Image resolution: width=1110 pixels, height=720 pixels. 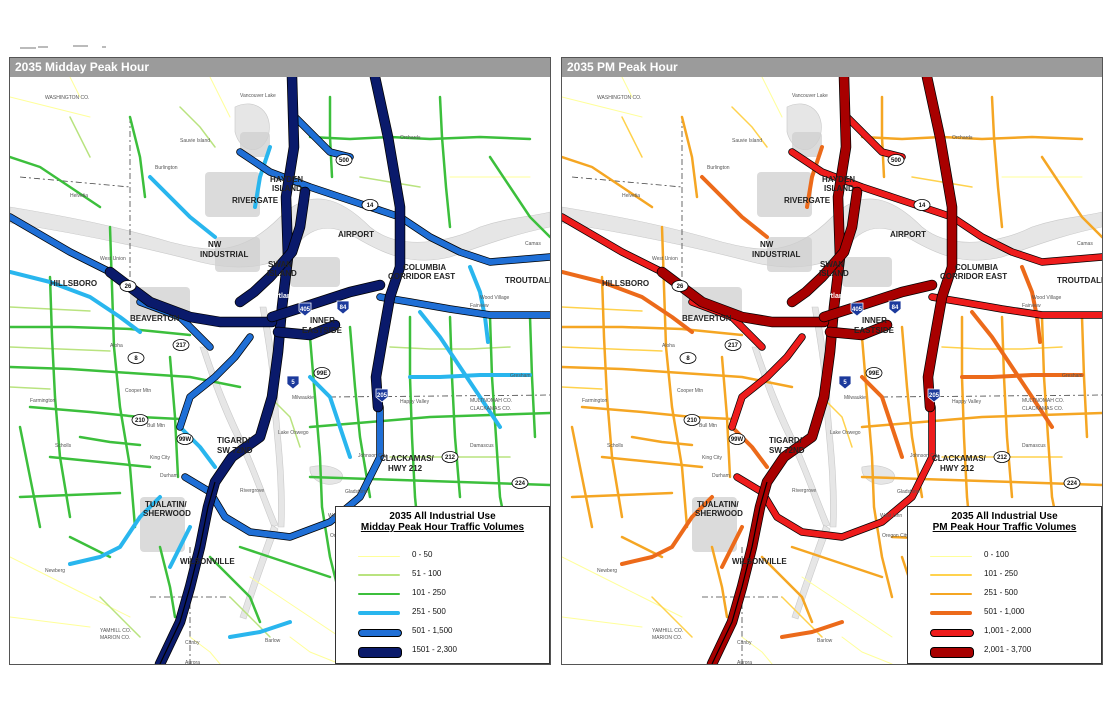 What do you see at coordinates (421, 276) in the screenshot?
I see `district-label: CORRIDOR EAST` at bounding box center [421, 276].